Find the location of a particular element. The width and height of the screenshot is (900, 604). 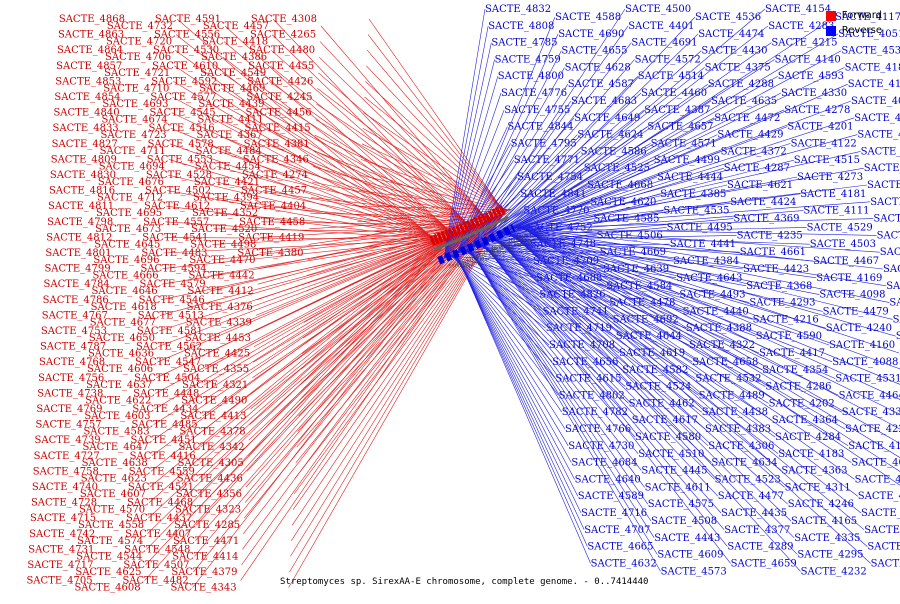

reverse-gene-label: SACTE_4659 is located at coordinates (764, 563).